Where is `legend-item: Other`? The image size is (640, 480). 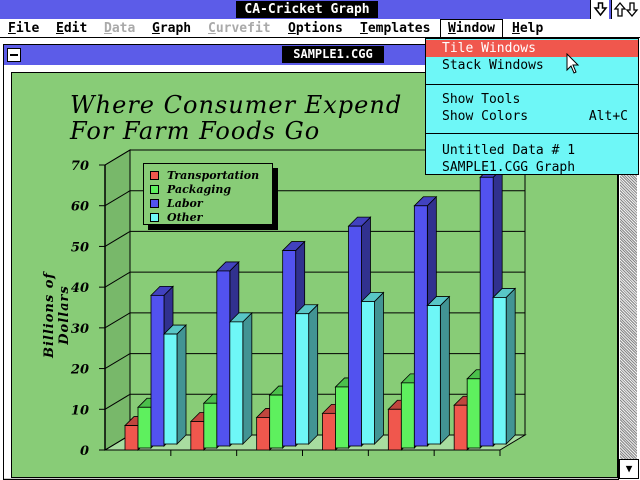
legend-item: Other is located at coordinates (176, 217).